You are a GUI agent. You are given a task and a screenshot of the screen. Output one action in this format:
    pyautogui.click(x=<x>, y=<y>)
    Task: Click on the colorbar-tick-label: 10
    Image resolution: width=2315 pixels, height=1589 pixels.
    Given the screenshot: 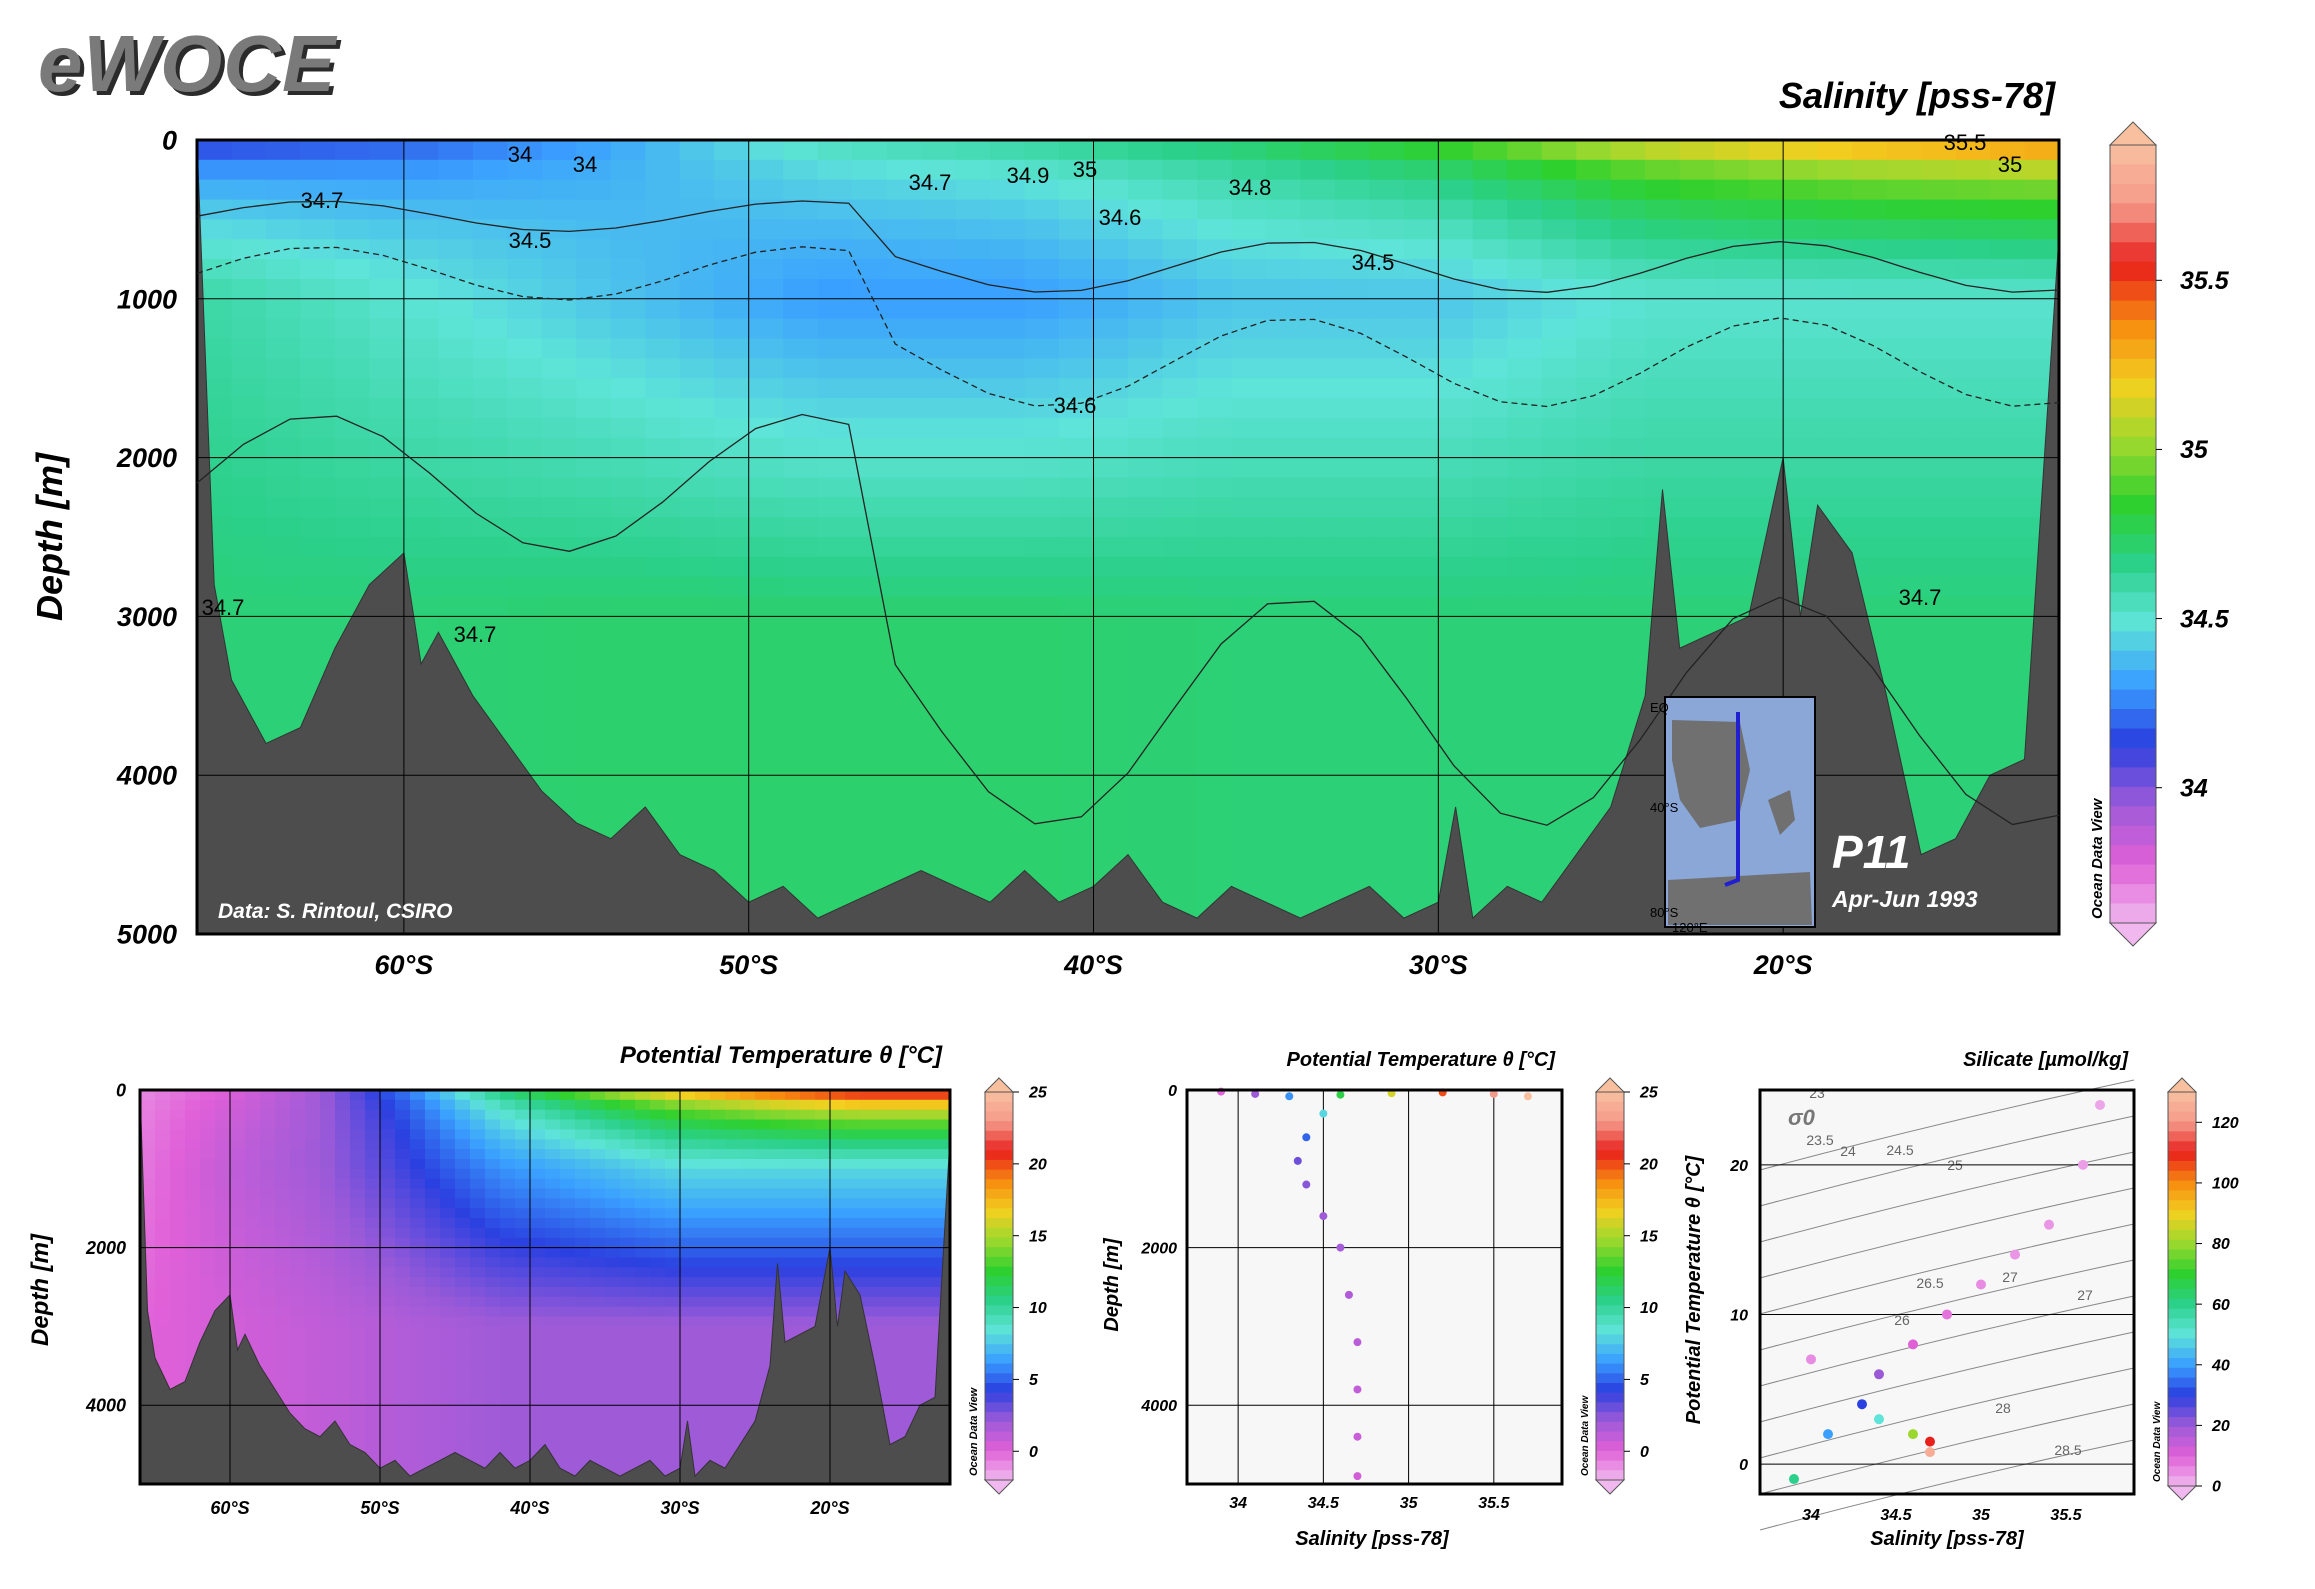 What is the action you would take?
    pyautogui.click(x=1038, y=1308)
    